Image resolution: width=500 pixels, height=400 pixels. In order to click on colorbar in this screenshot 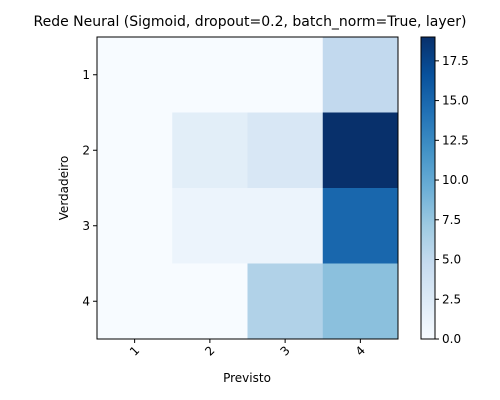, I will do `click(428, 188)`.